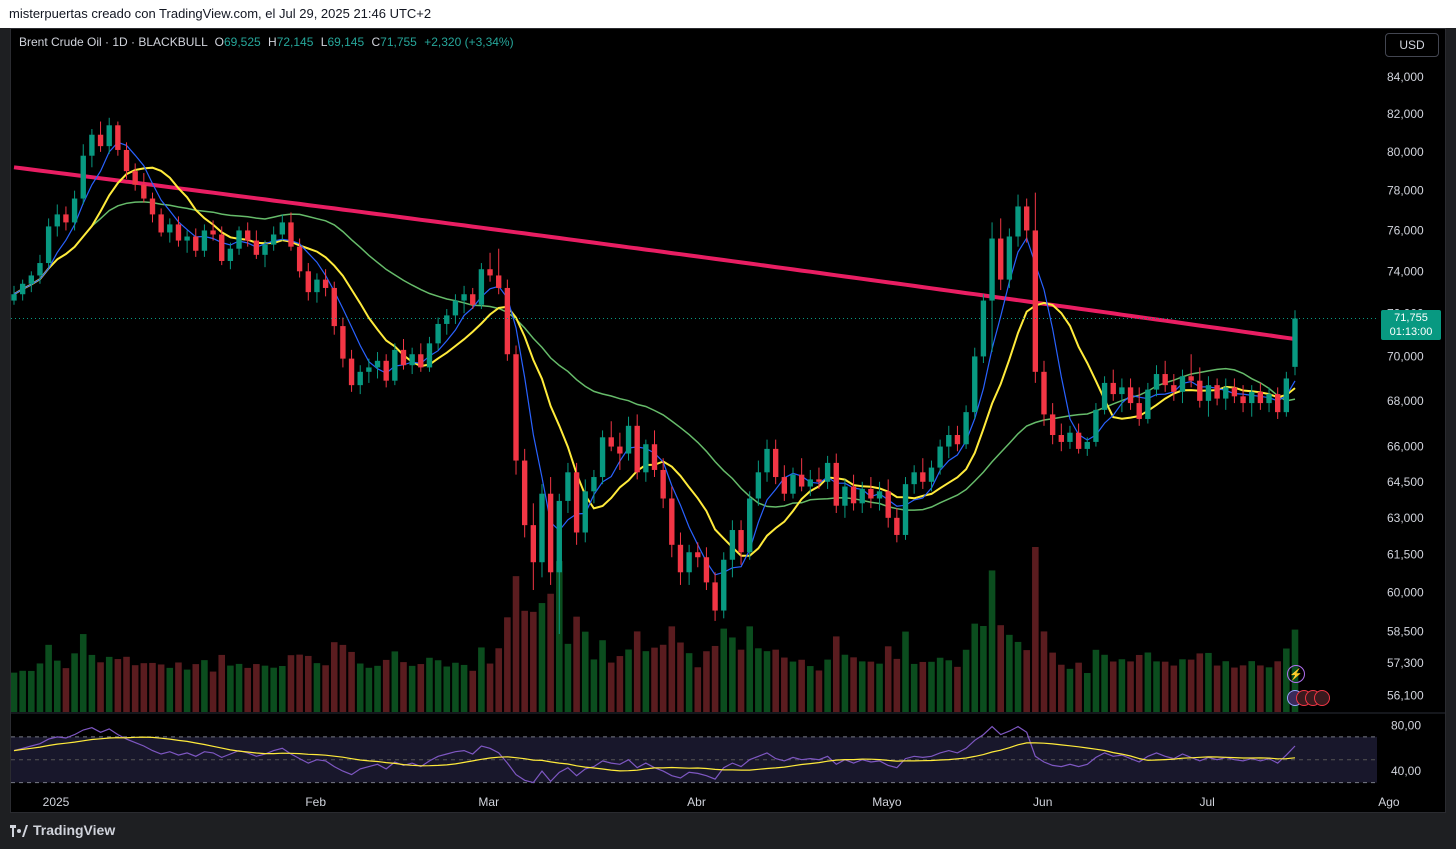 This screenshot has width=1456, height=849. Describe the element at coordinates (113, 42) in the screenshot. I see `legend-symbol: Brent Crude Oil · 1D · BLACKBULL` at that location.